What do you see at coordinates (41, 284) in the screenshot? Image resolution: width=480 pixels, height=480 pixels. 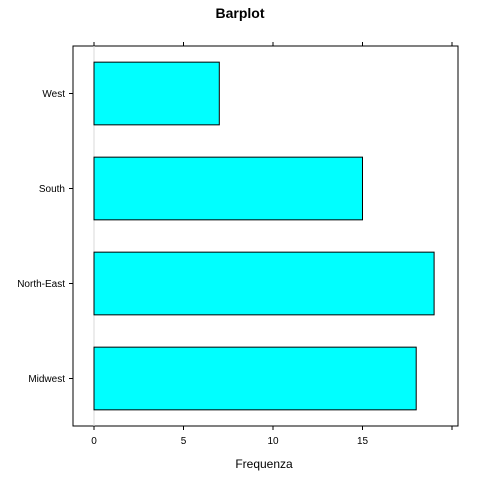 I see `y-tick-label: North-East` at bounding box center [41, 284].